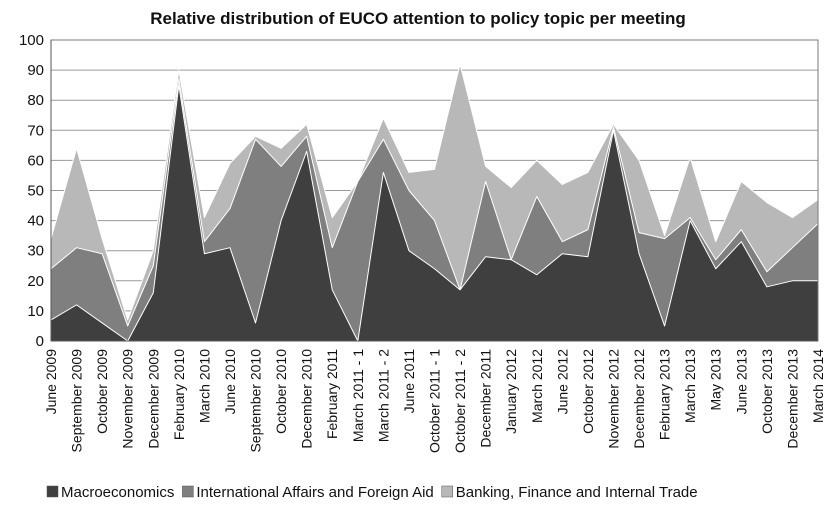 Image resolution: width=828 pixels, height=514 pixels. I want to click on x-tick-label-32: October 2011 - 2, so click(460, 401).